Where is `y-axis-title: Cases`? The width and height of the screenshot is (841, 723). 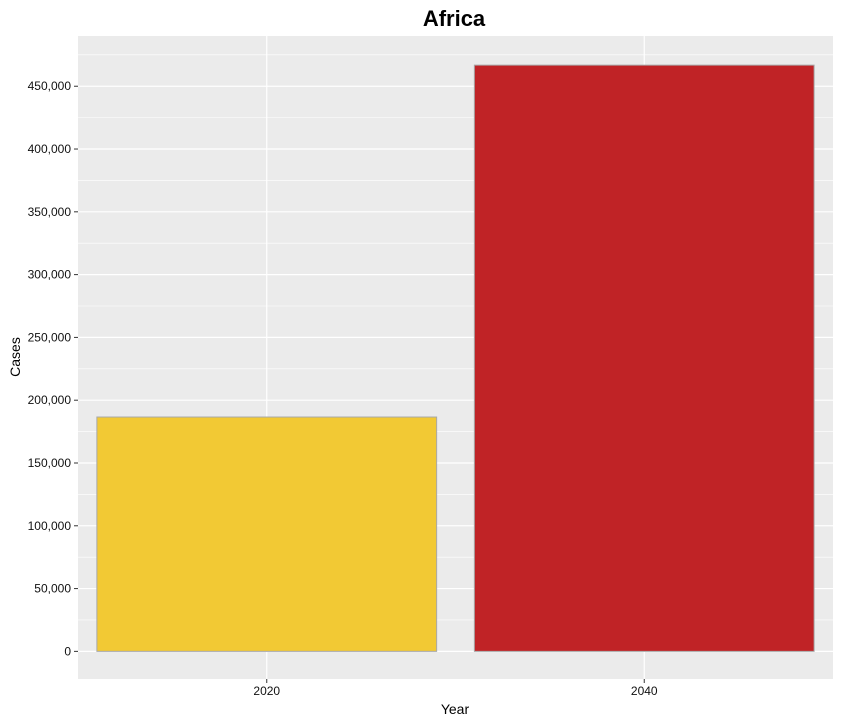
y-axis-title: Cases is located at coordinates (15, 357).